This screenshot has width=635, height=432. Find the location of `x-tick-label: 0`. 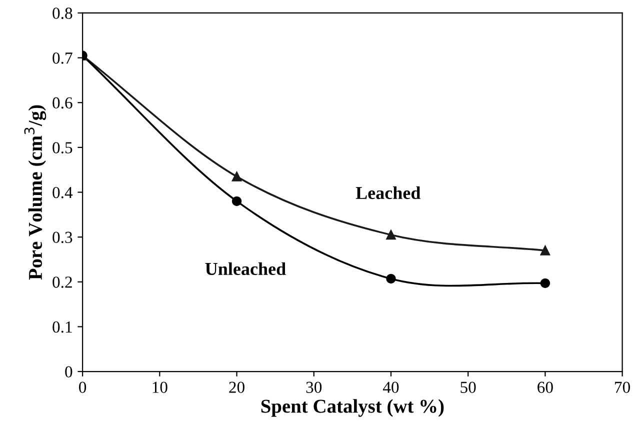

x-tick-label: 0 is located at coordinates (82, 387).